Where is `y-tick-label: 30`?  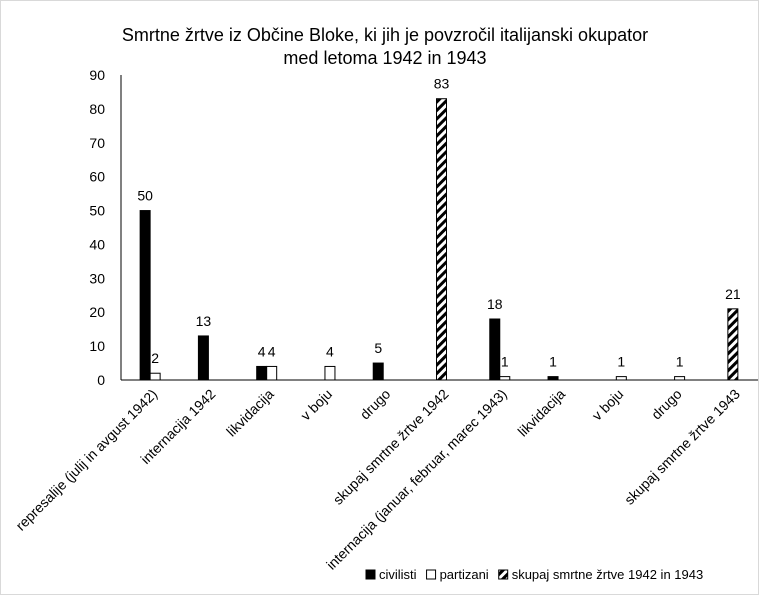
y-tick-label: 30 is located at coordinates (97, 278).